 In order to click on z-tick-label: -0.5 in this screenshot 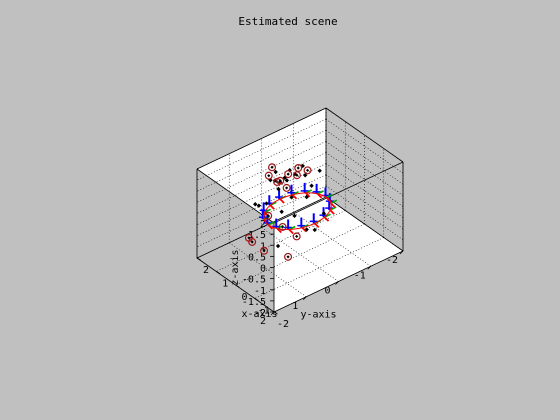, I will do `click(254, 280)`.